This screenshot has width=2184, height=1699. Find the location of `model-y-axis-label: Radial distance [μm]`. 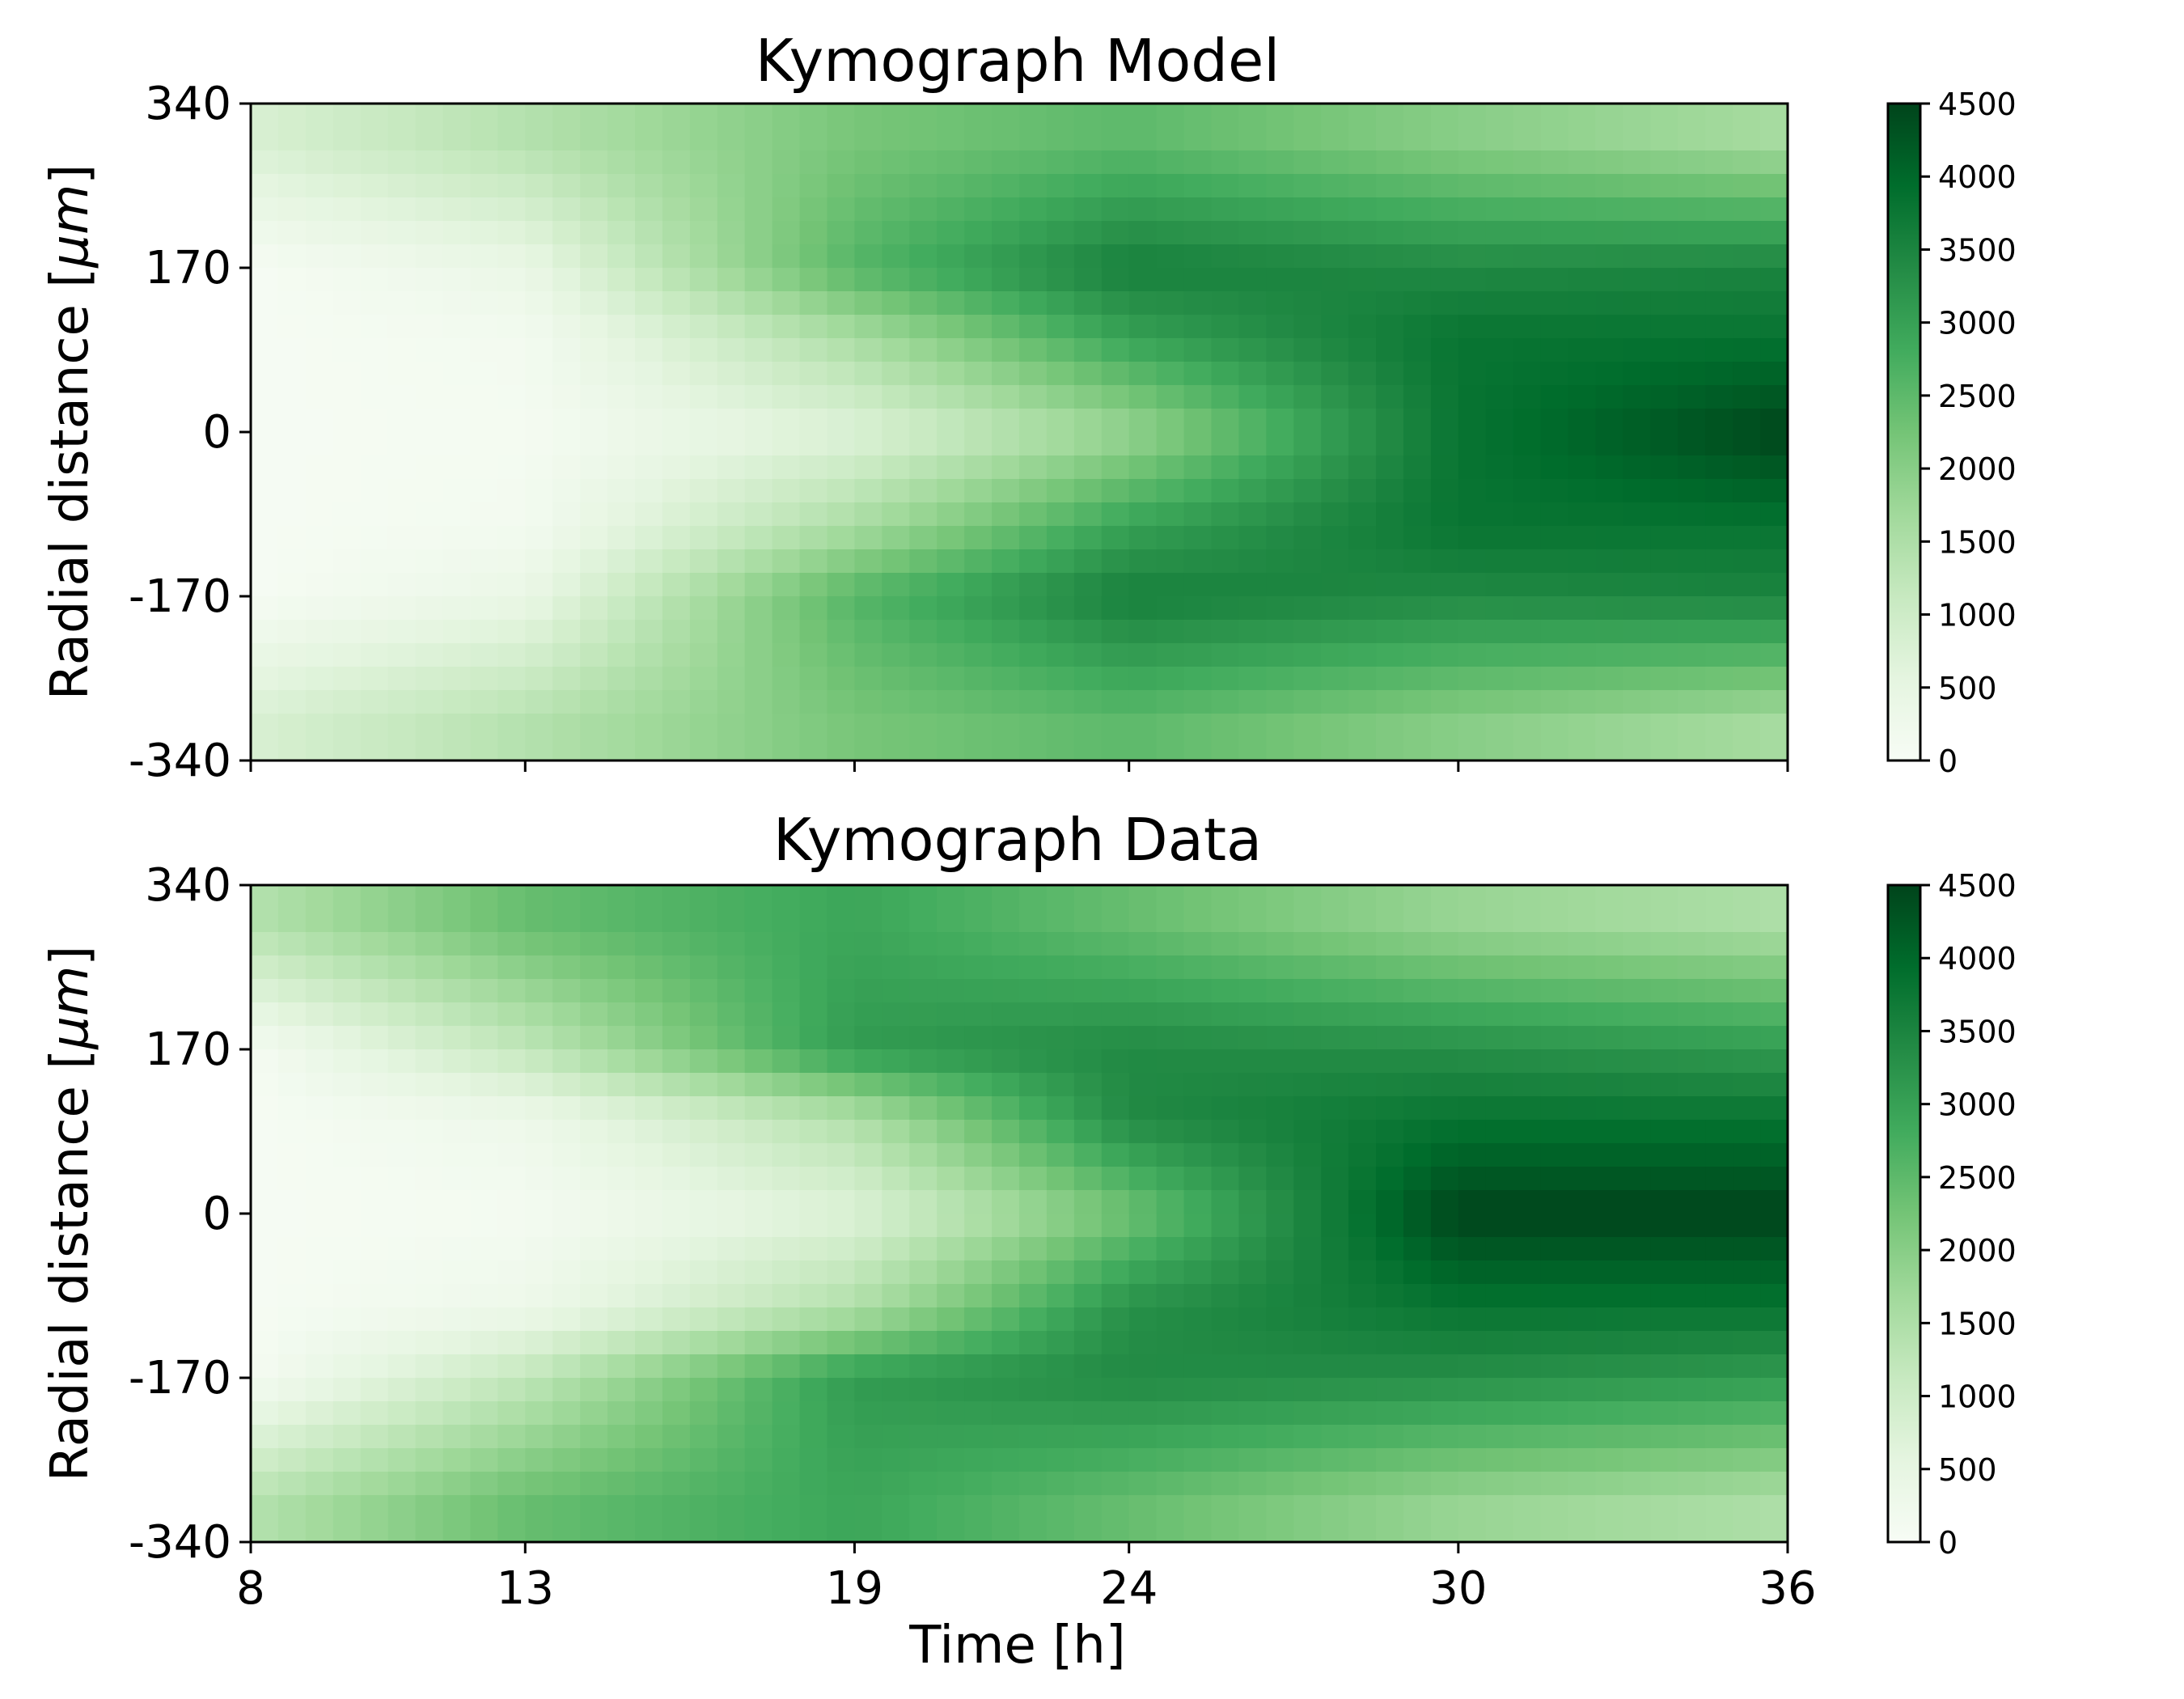

model-y-axis-label: Radial distance [μm] is located at coordinates (70, 433).